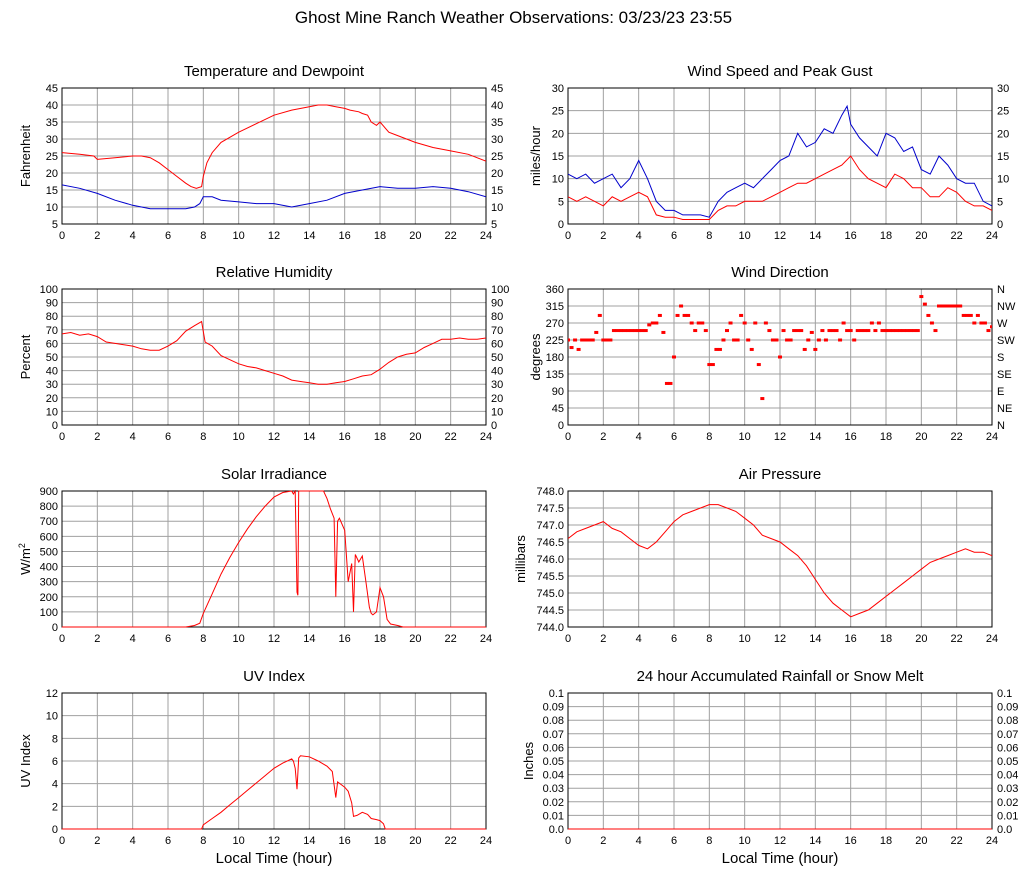  I want to click on y-tick-label: 0, so click(55, 830).